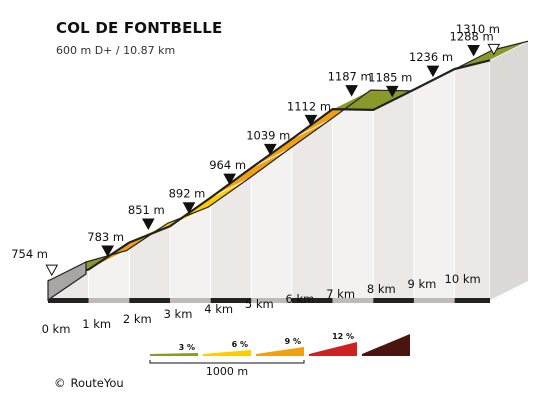  I want to click on elevation-label: 1039 m, so click(268, 135).